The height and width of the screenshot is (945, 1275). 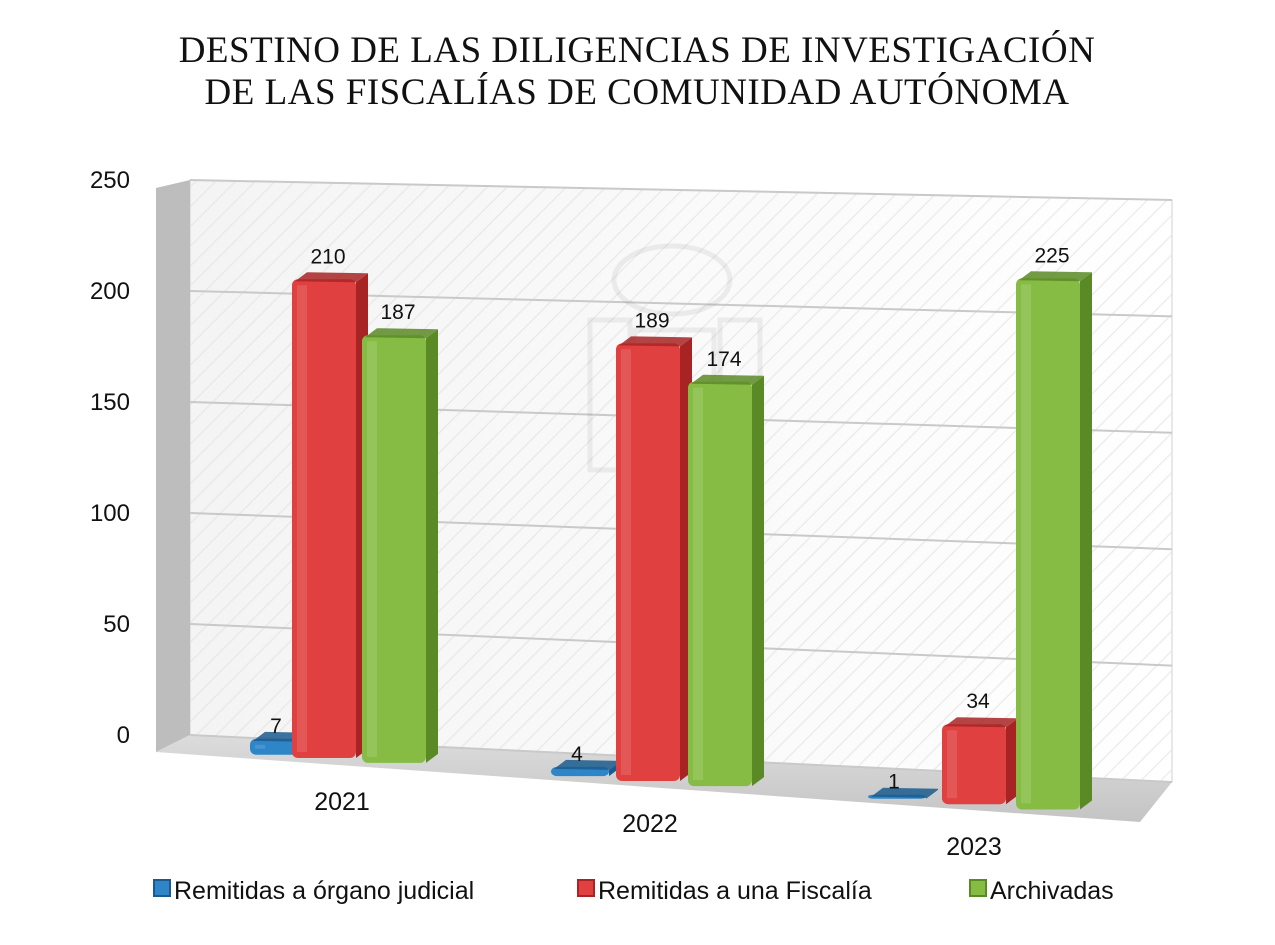 I want to click on x-tick-label: 2022, so click(x=650, y=824).